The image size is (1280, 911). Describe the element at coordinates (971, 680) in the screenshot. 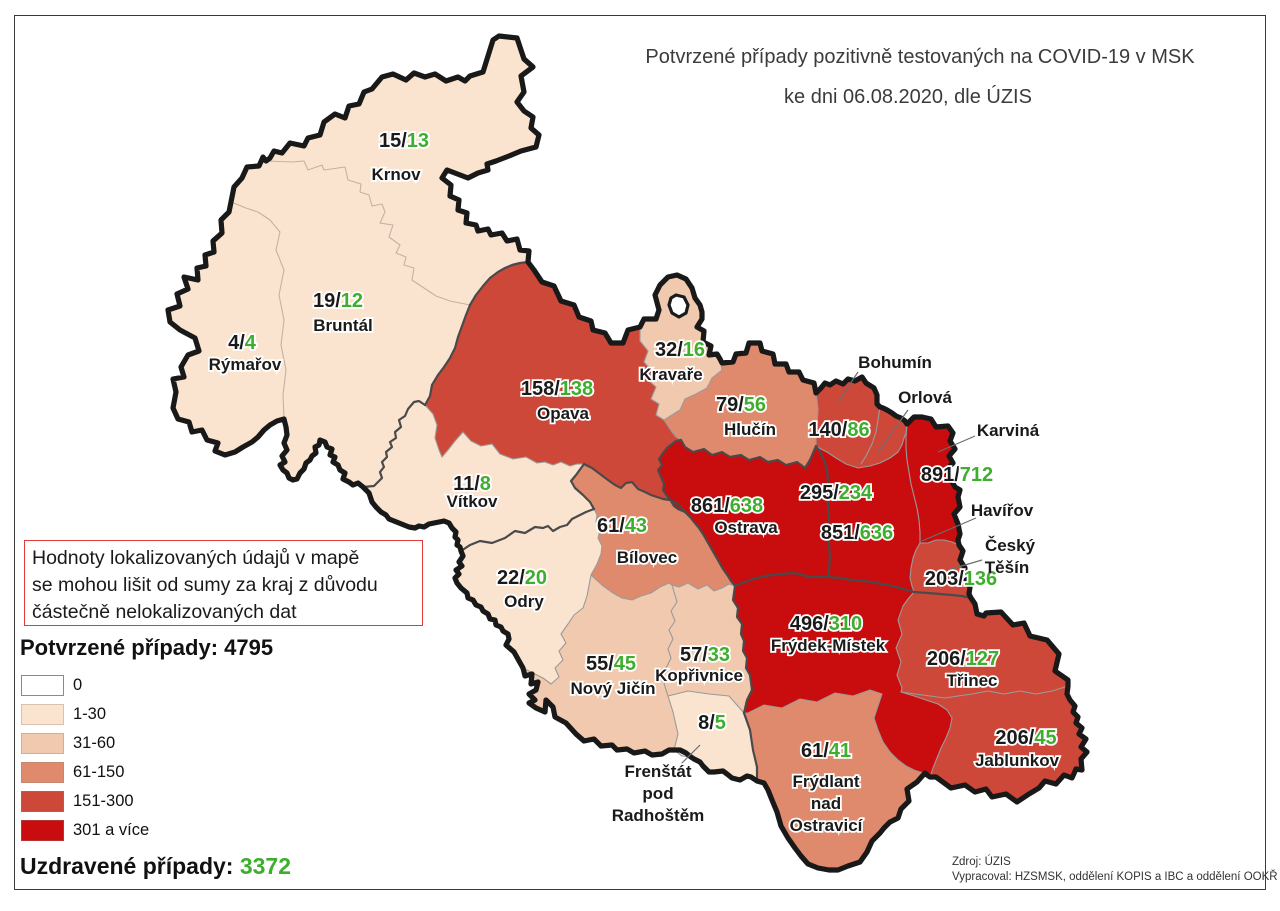

I see `svg-text: Třinec` at that location.